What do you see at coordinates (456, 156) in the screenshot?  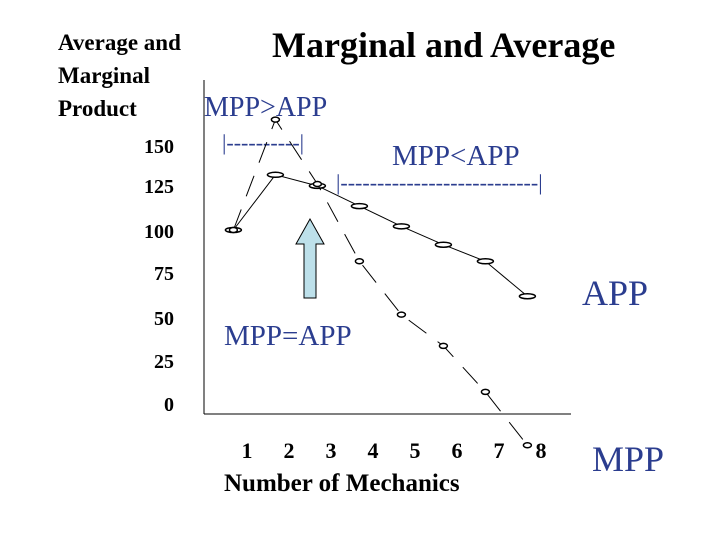 I see `mpp-less-than-app-label: MPP<APP` at bounding box center [456, 156].